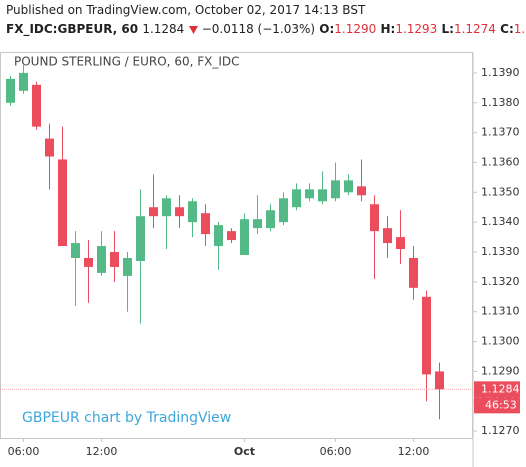 This screenshot has height=467, width=526. Describe the element at coordinates (327, 29) in the screenshot. I see `ohlc-open-label: O:` at that location.